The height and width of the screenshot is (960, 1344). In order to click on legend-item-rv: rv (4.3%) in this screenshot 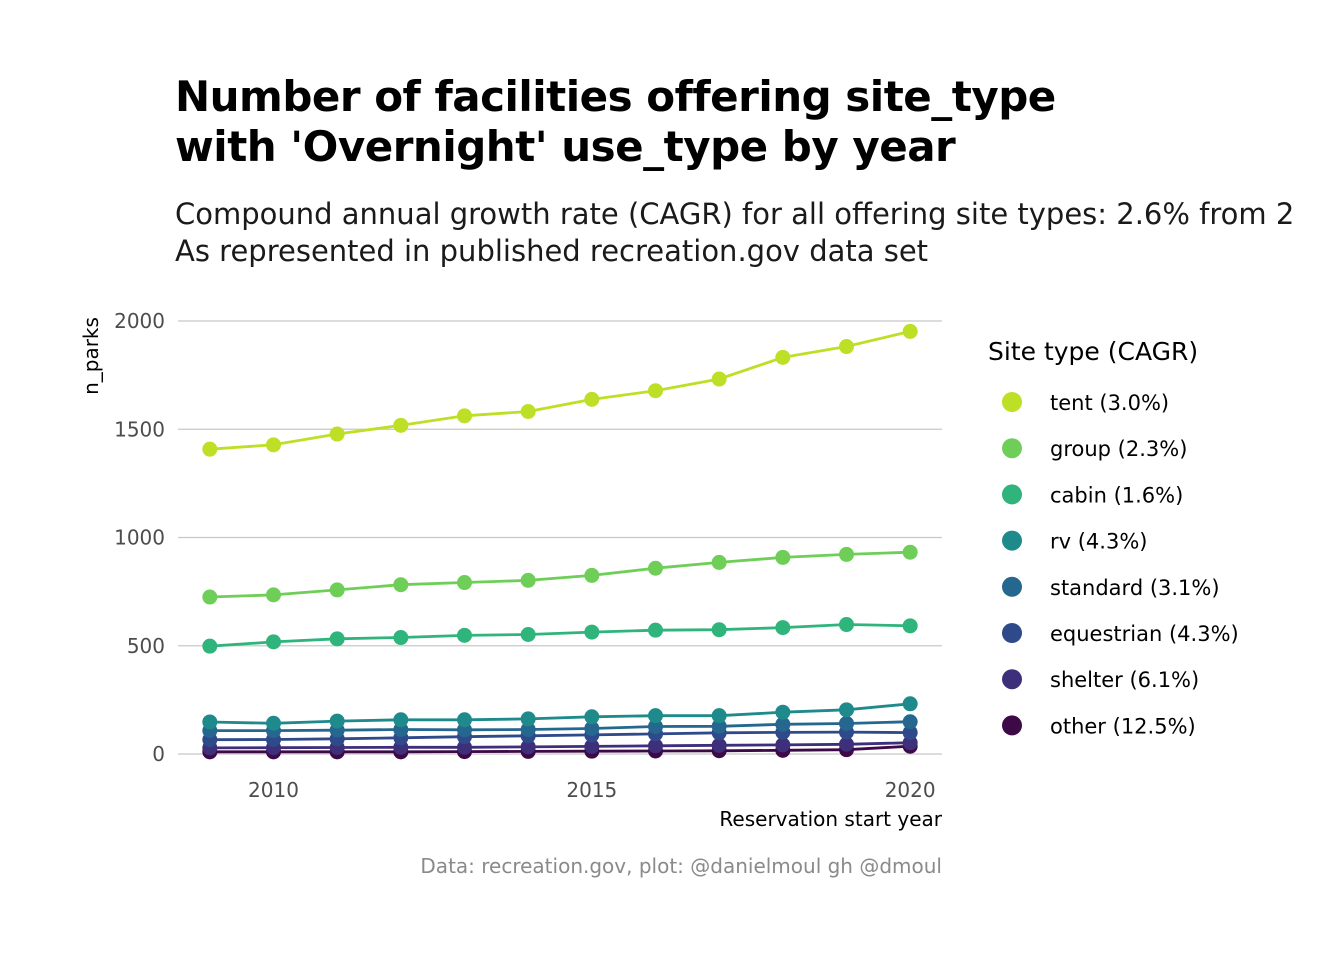, I will do `click(1074, 542)`.